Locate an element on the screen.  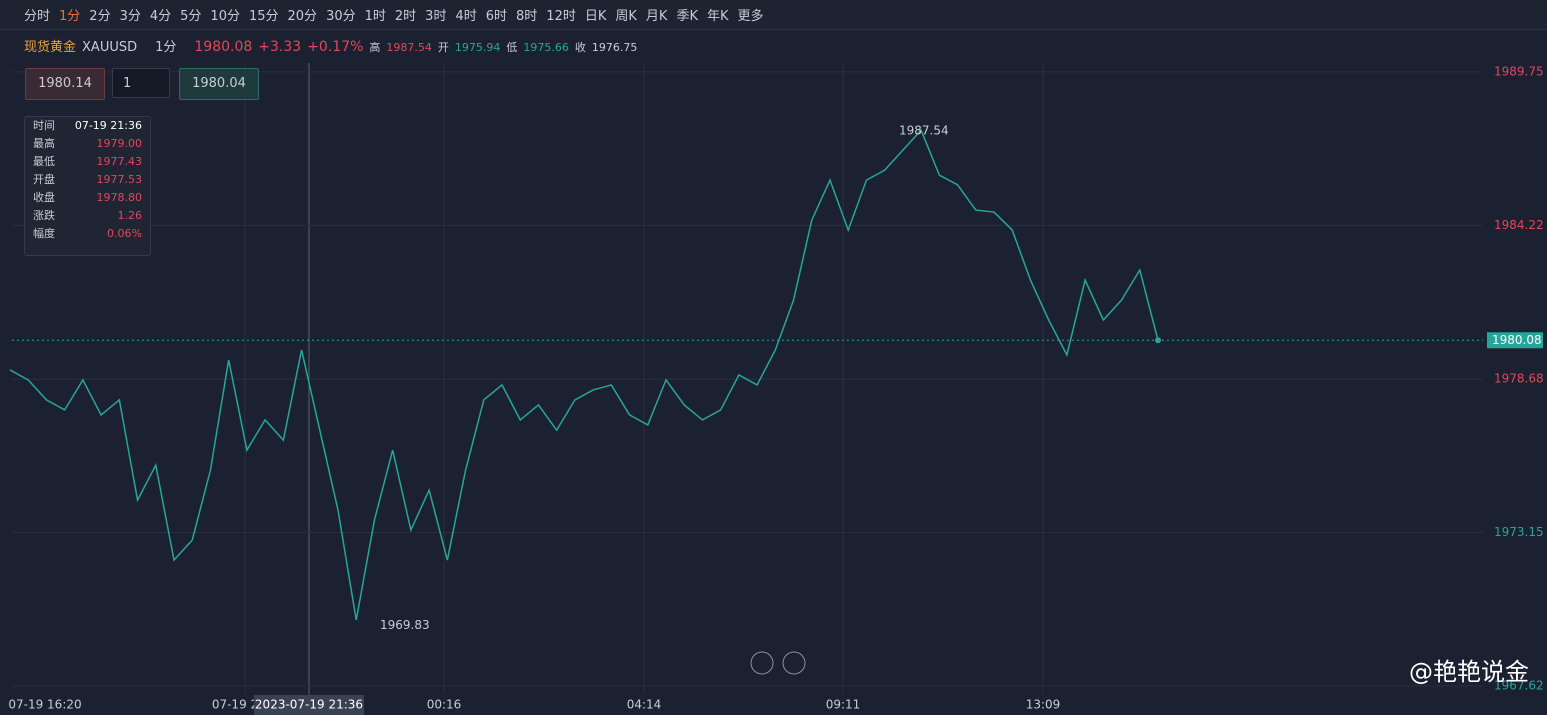
high: 1987.54 is located at coordinates (409, 47).